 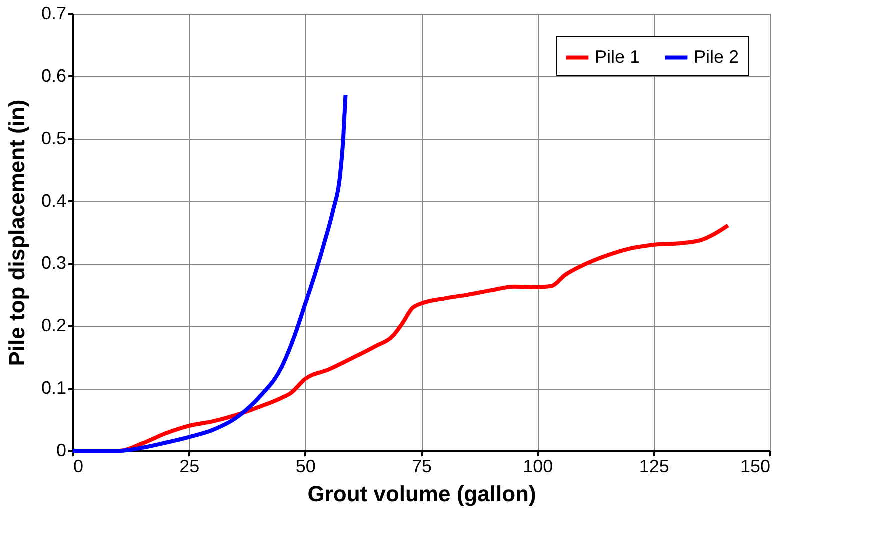 I want to click on y-tick-label: 0.1, so click(x=53, y=388).